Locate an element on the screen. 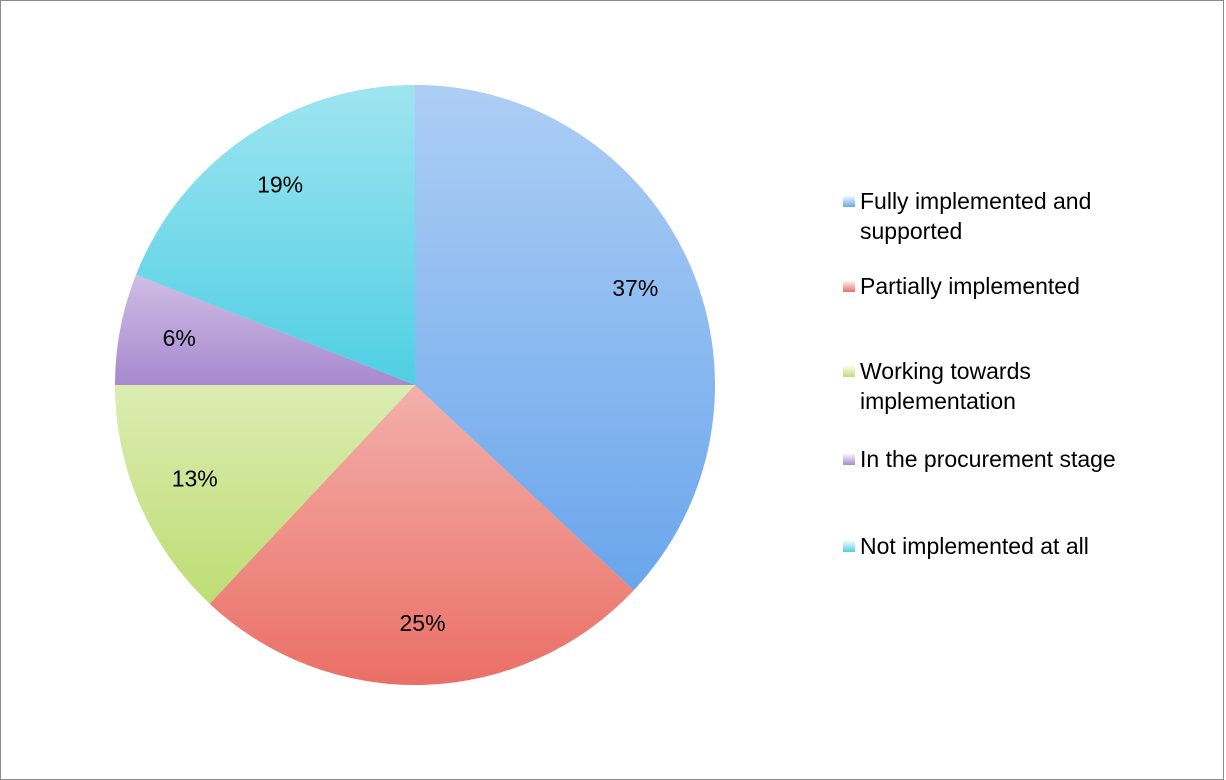 This screenshot has height=780, width=1226. legend-label: Partially implemented is located at coordinates (970, 286).